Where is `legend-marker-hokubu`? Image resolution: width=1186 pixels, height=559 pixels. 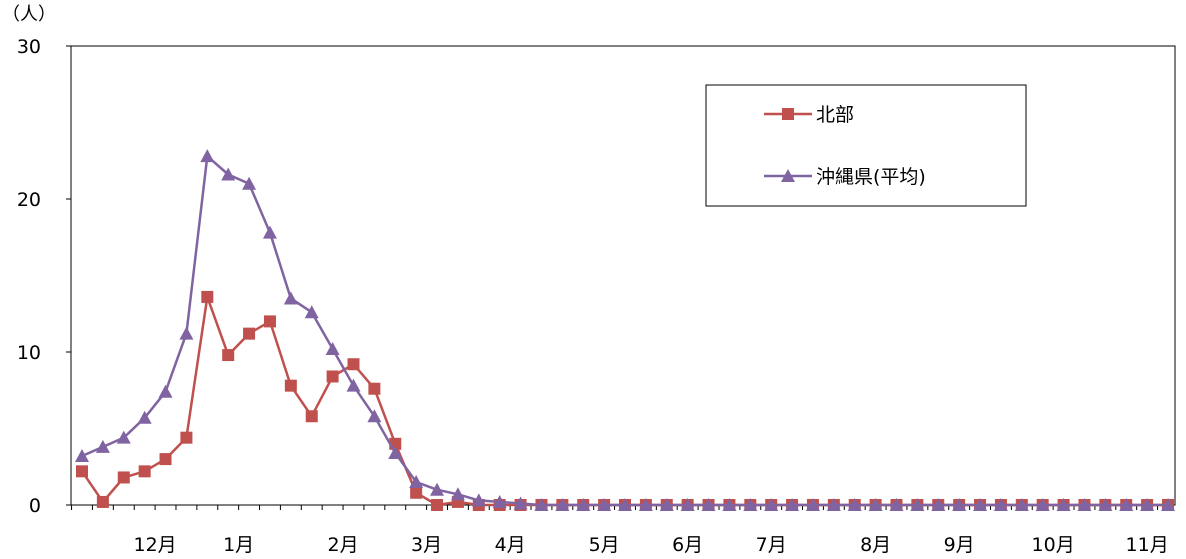
legend-marker-hokubu is located at coordinates (788, 114).